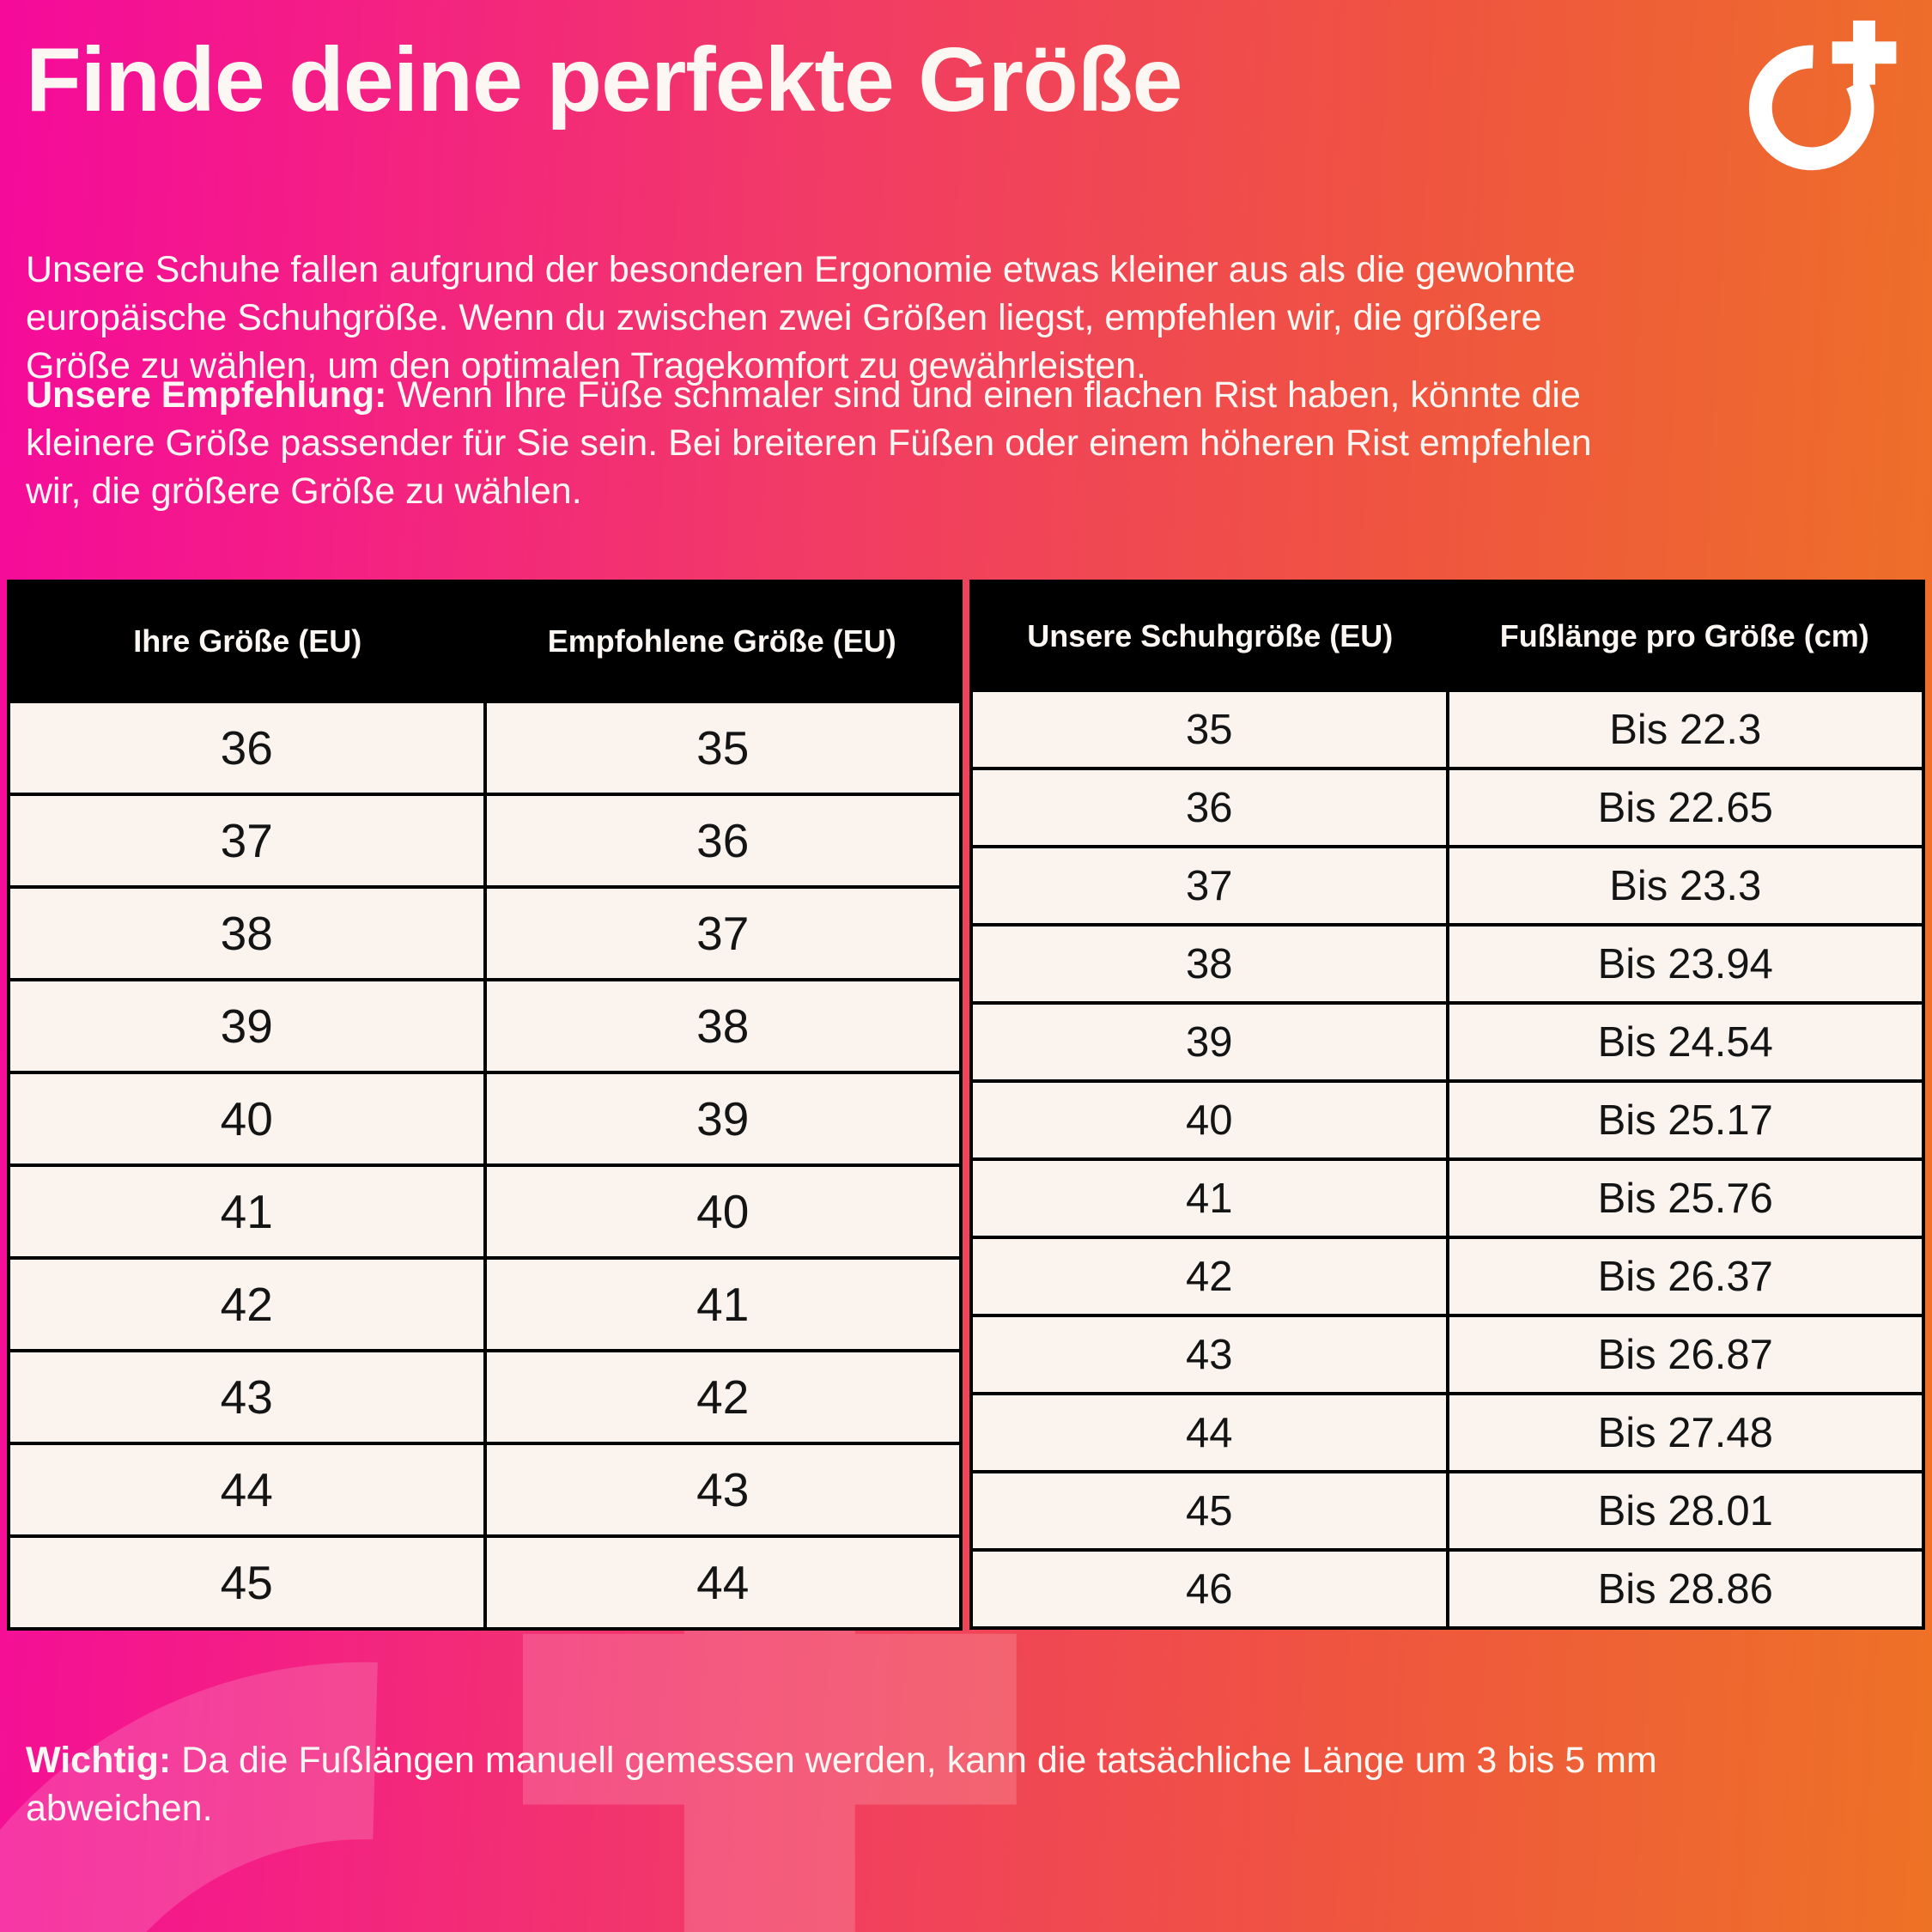  I want to click on circle-plus-logo-icon, so click(1826, 97).